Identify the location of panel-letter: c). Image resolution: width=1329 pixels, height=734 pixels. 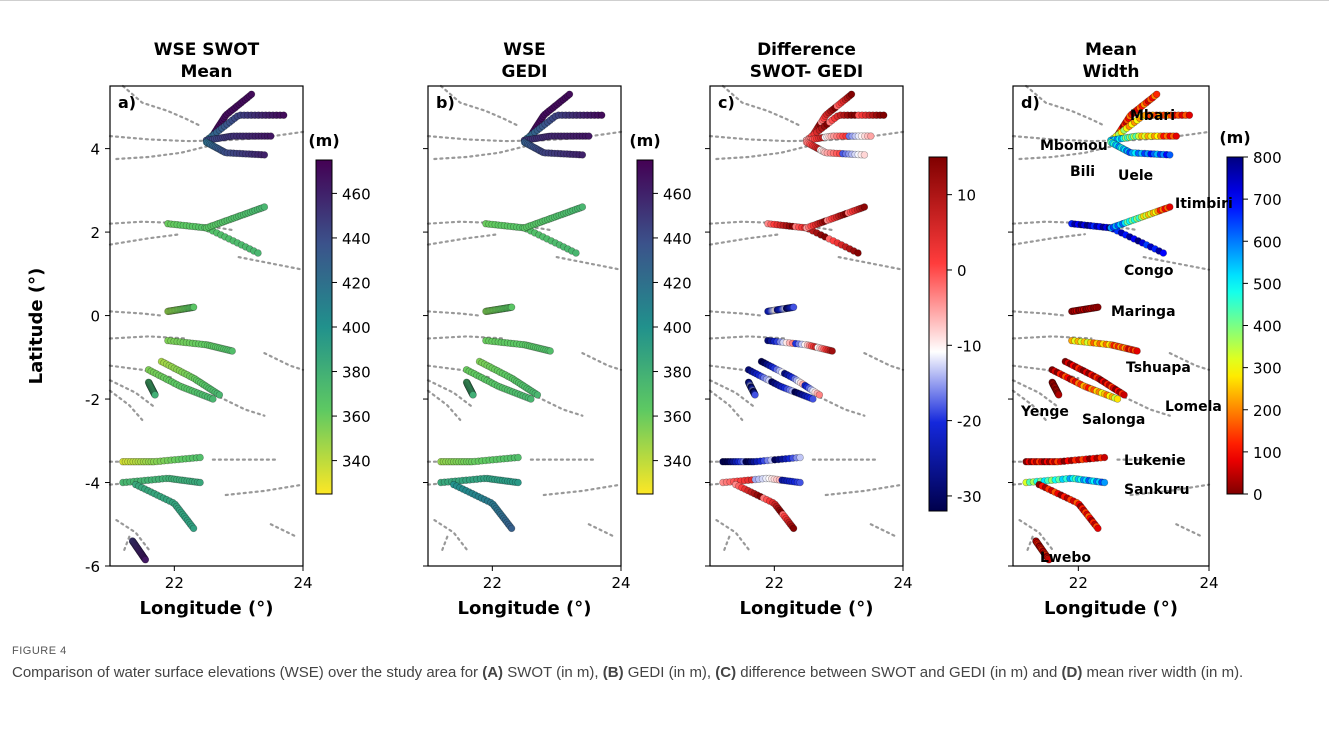
(726, 102).